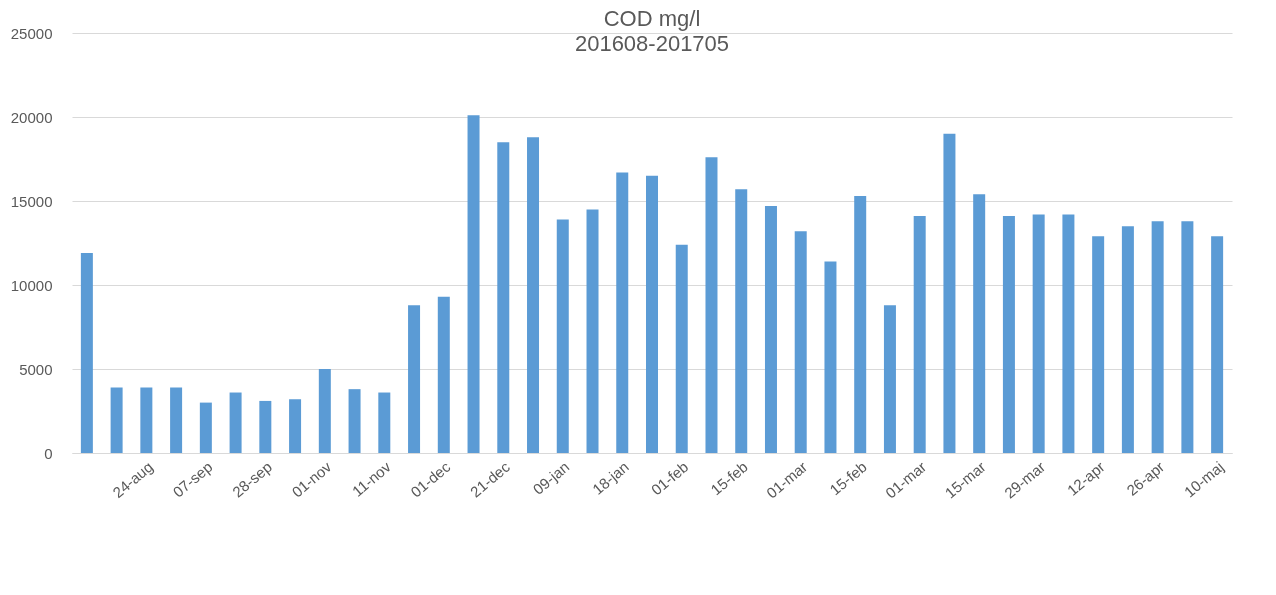 This screenshot has width=1276, height=595. What do you see at coordinates (31, 285) in the screenshot?
I see `y-tick-label: 10000` at bounding box center [31, 285].